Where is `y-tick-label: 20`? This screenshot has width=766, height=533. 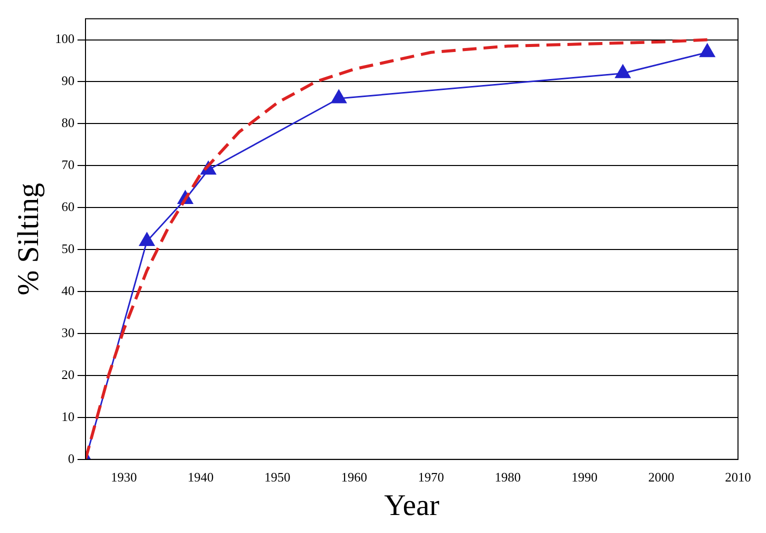 y-tick-label: 20 is located at coordinates (68, 374).